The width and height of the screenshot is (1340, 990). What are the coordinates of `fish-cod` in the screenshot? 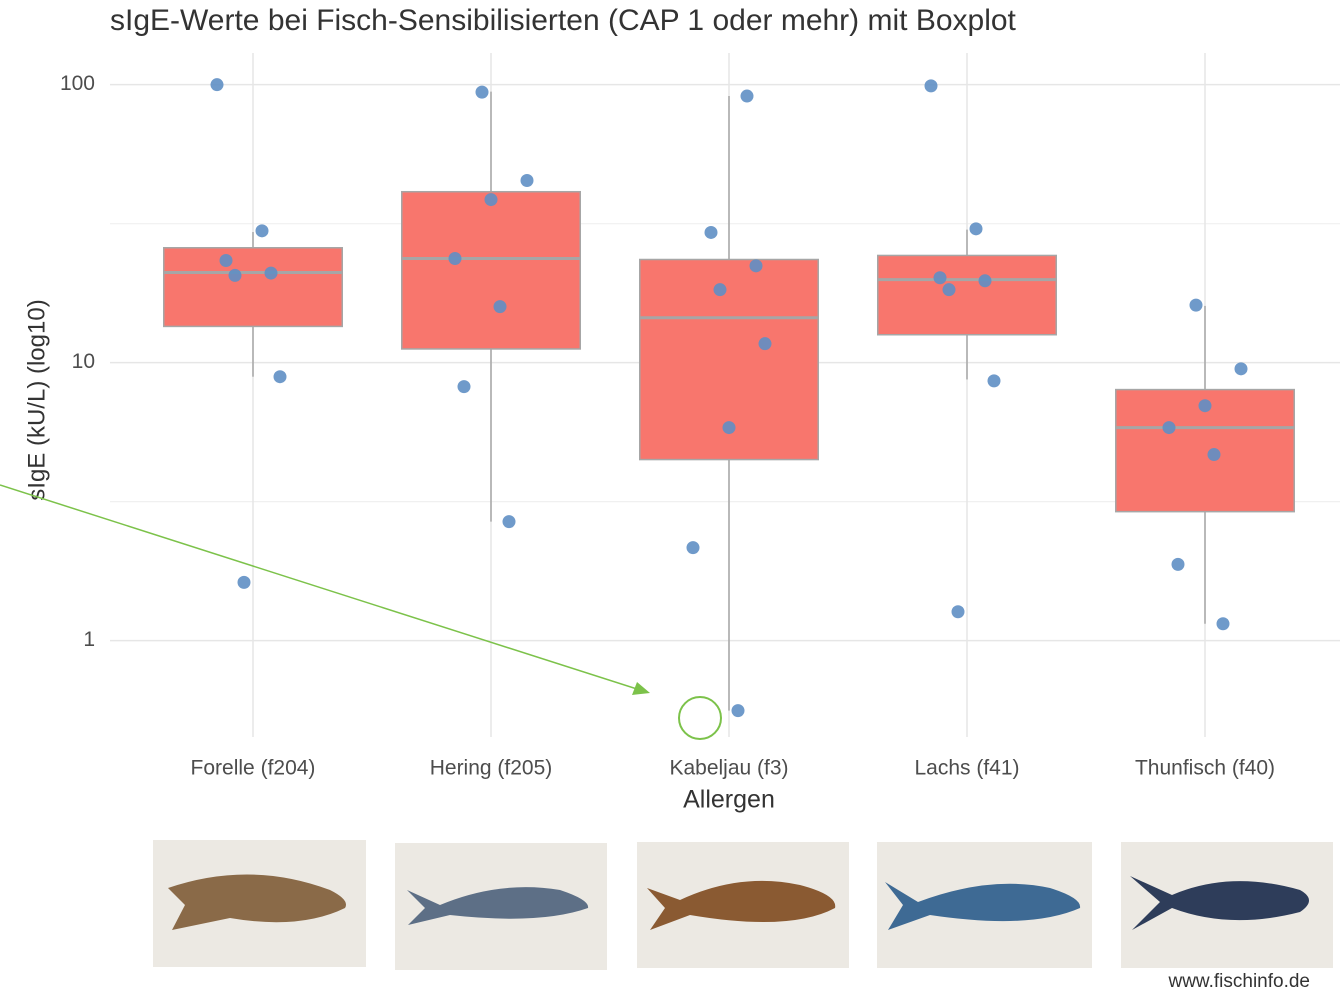 It's located at (741, 905).